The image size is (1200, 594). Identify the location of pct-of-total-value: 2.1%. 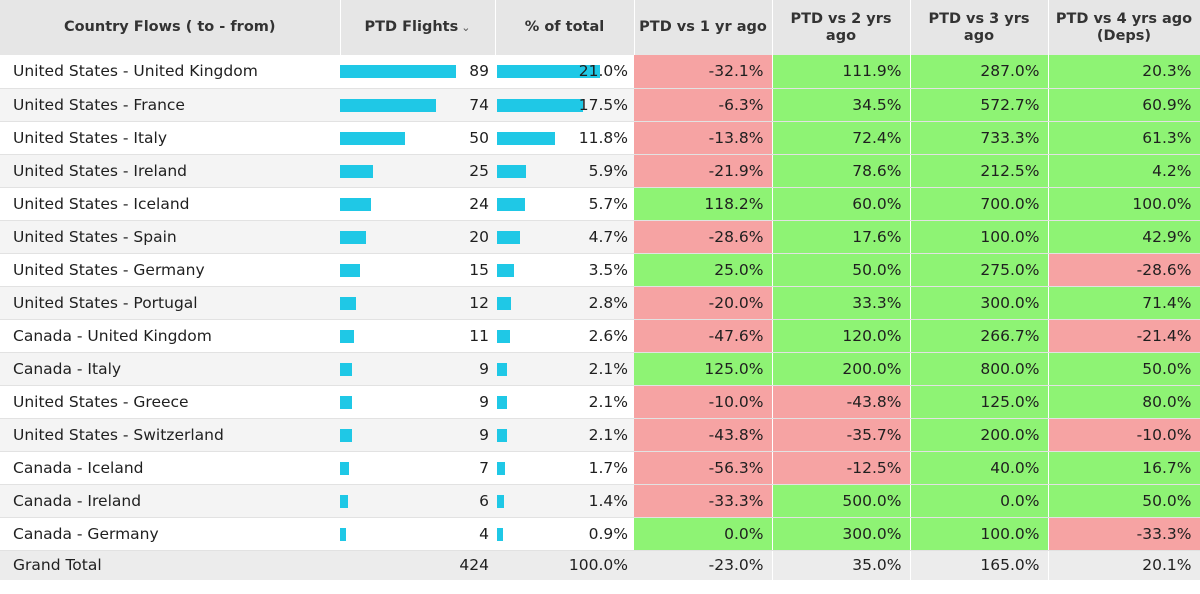
(608, 434).